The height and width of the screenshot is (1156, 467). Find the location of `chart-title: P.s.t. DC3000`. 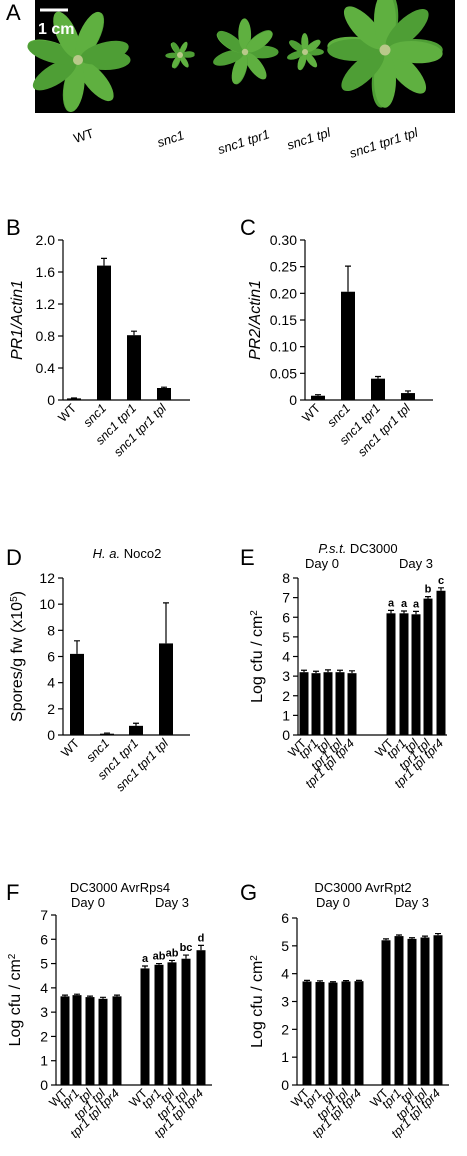

chart-title: P.s.t. DC3000 is located at coordinates (357, 548).